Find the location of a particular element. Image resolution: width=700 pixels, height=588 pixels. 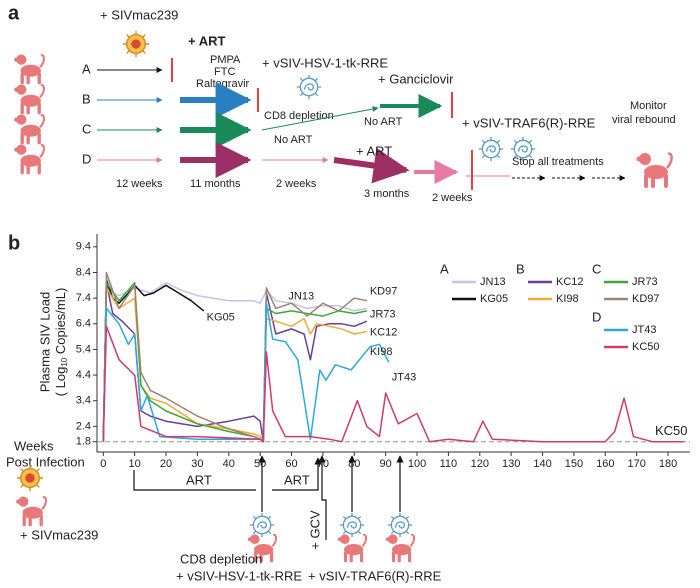

x-axis-label: Post Infection is located at coordinates (45, 461).